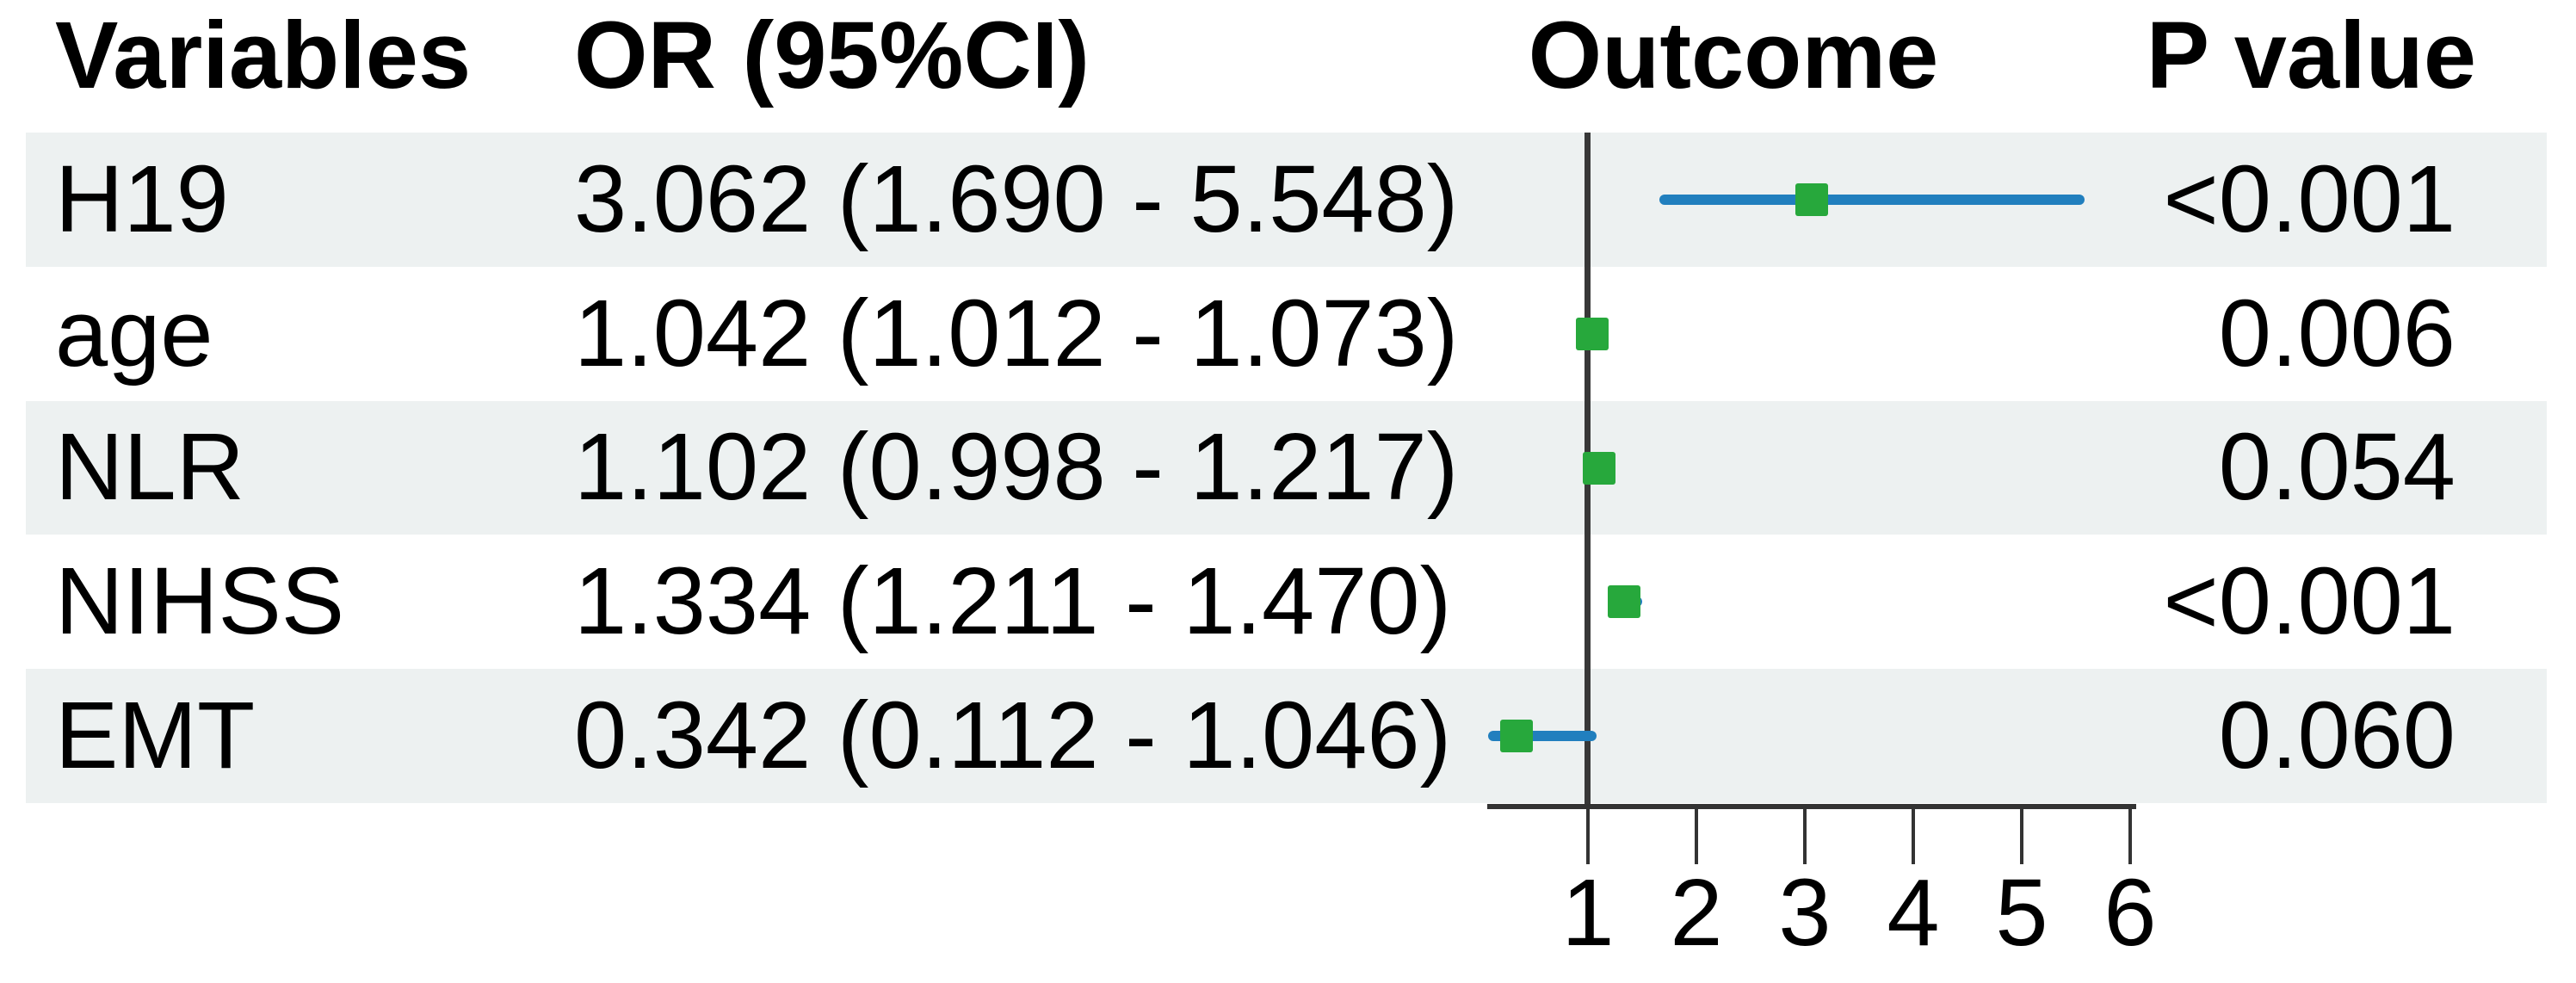  What do you see at coordinates (1016, 333) in the screenshot?
I see `or-ci-value: 1.042 (1.012 - 1.073)` at bounding box center [1016, 333].